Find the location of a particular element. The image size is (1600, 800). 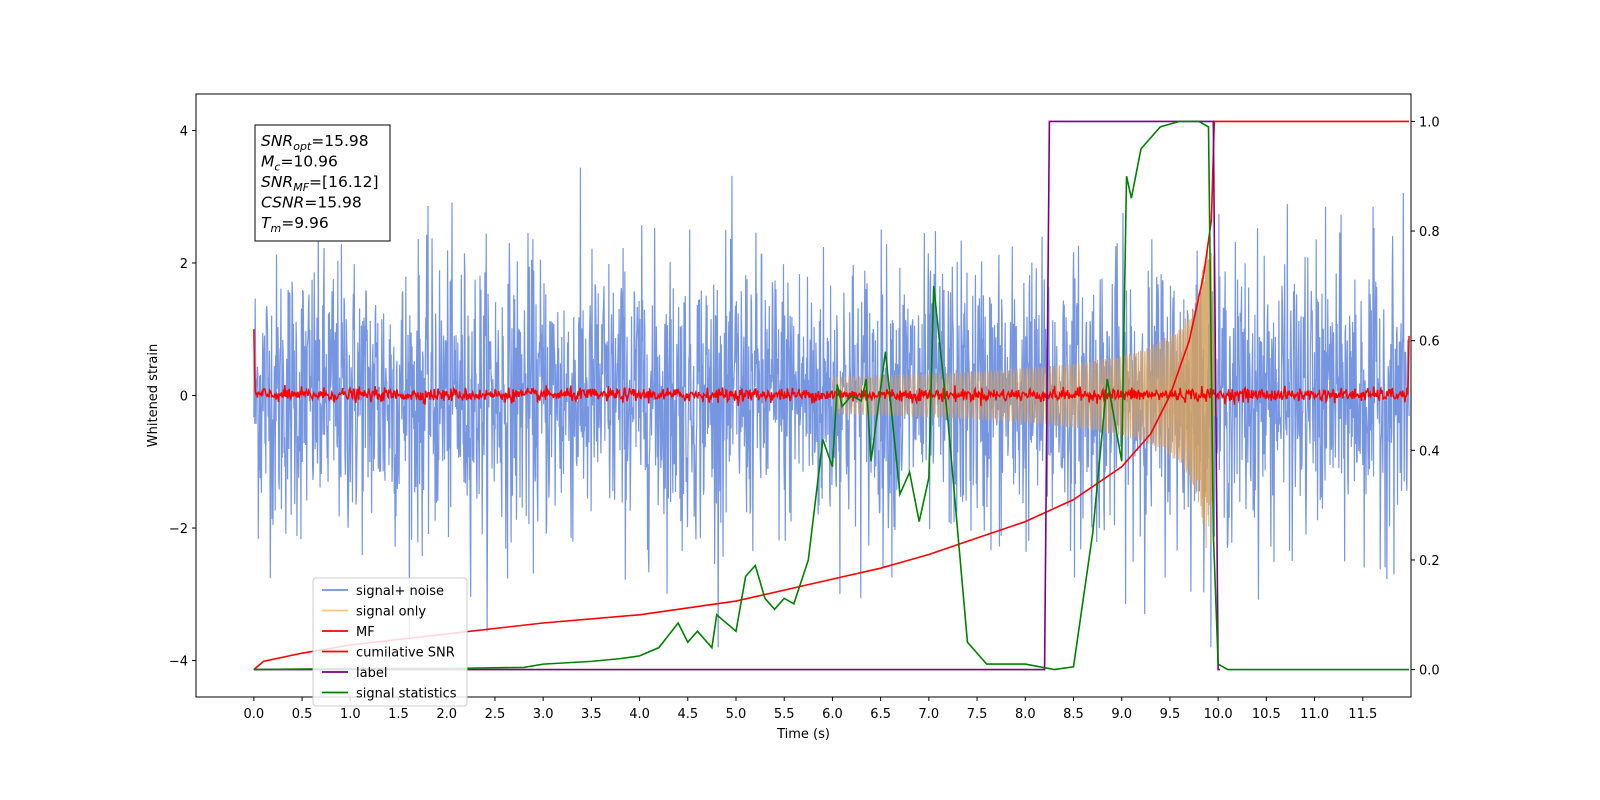

x-tick-label: 3.0 is located at coordinates (543, 714).